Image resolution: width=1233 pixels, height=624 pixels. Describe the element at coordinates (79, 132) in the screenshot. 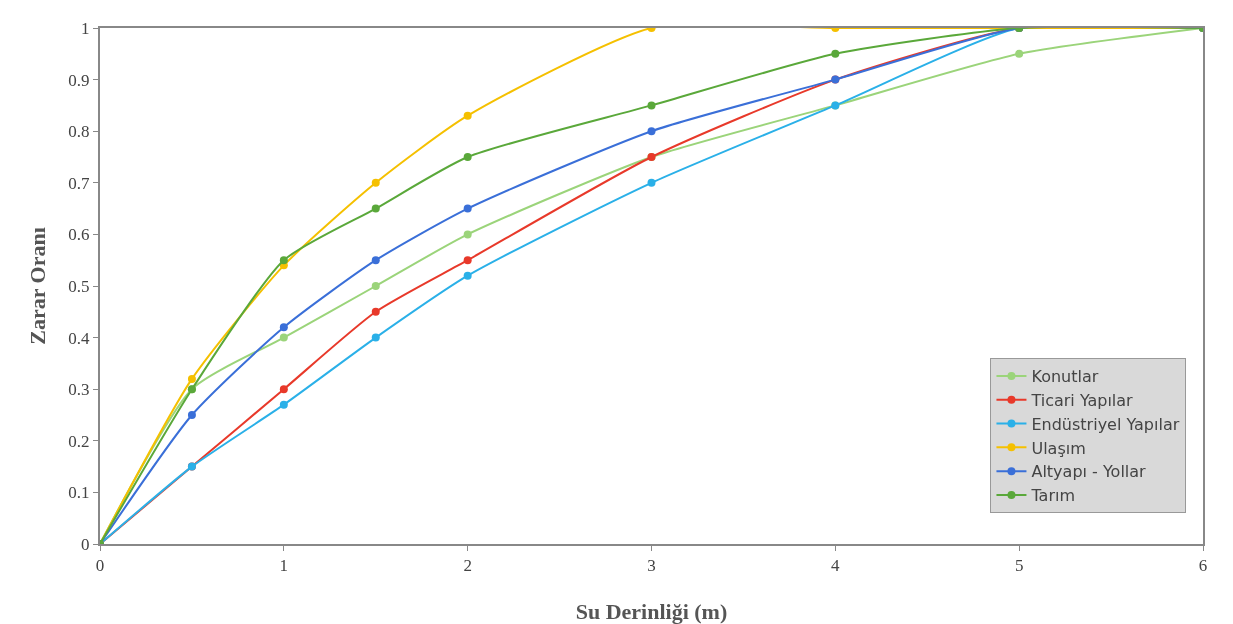

I see `y-tick-label: 0.8` at that location.